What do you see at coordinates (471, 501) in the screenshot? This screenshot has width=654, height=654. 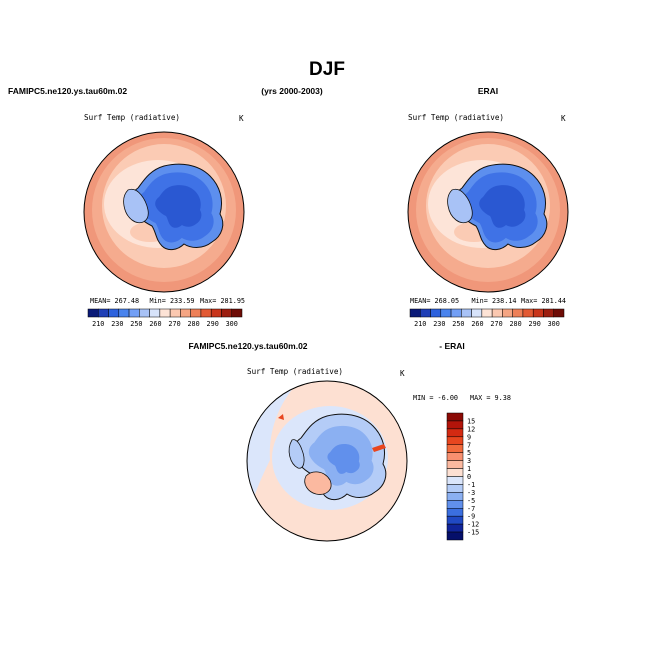 I see `colorbar-tick-label: -5` at bounding box center [471, 501].